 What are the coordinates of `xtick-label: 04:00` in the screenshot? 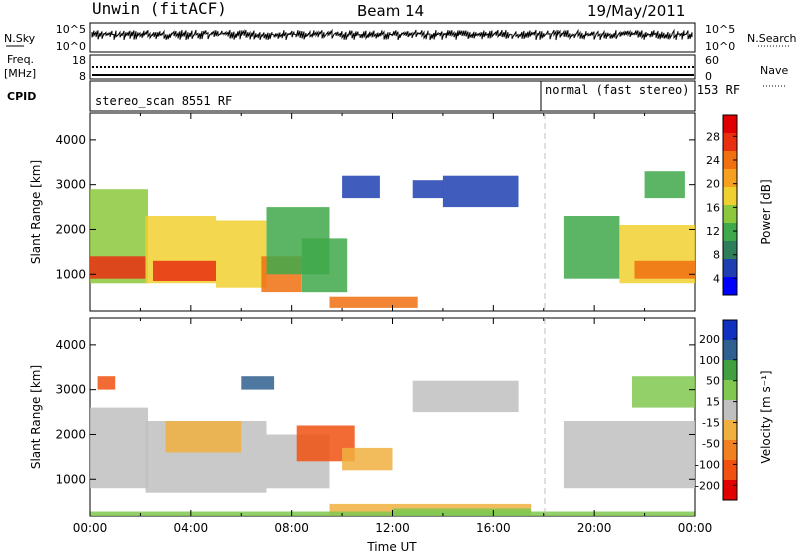 It's located at (191, 528).